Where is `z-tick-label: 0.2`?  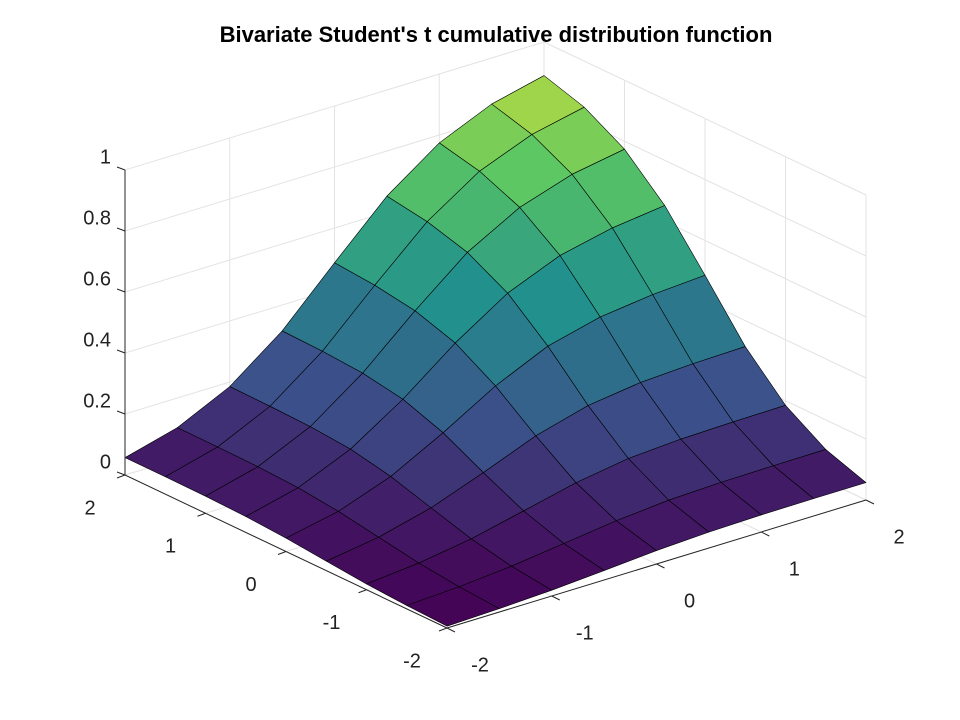
z-tick-label: 0.2 is located at coordinates (97, 401).